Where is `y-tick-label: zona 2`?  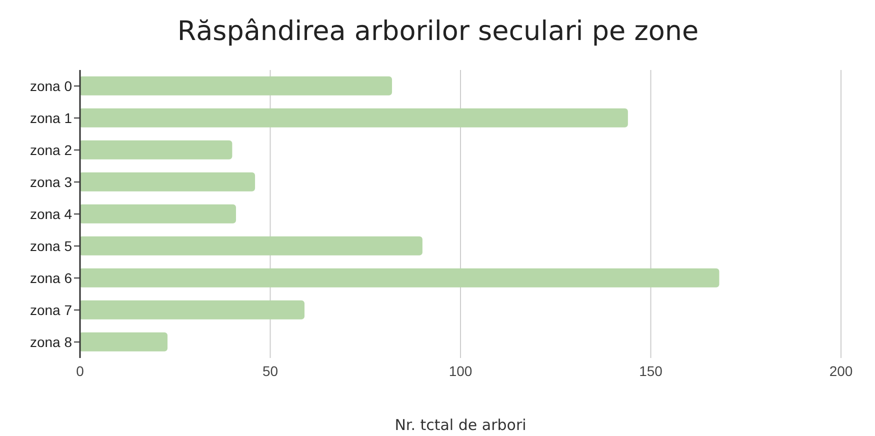 y-tick-label: zona 2 is located at coordinates (51, 150).